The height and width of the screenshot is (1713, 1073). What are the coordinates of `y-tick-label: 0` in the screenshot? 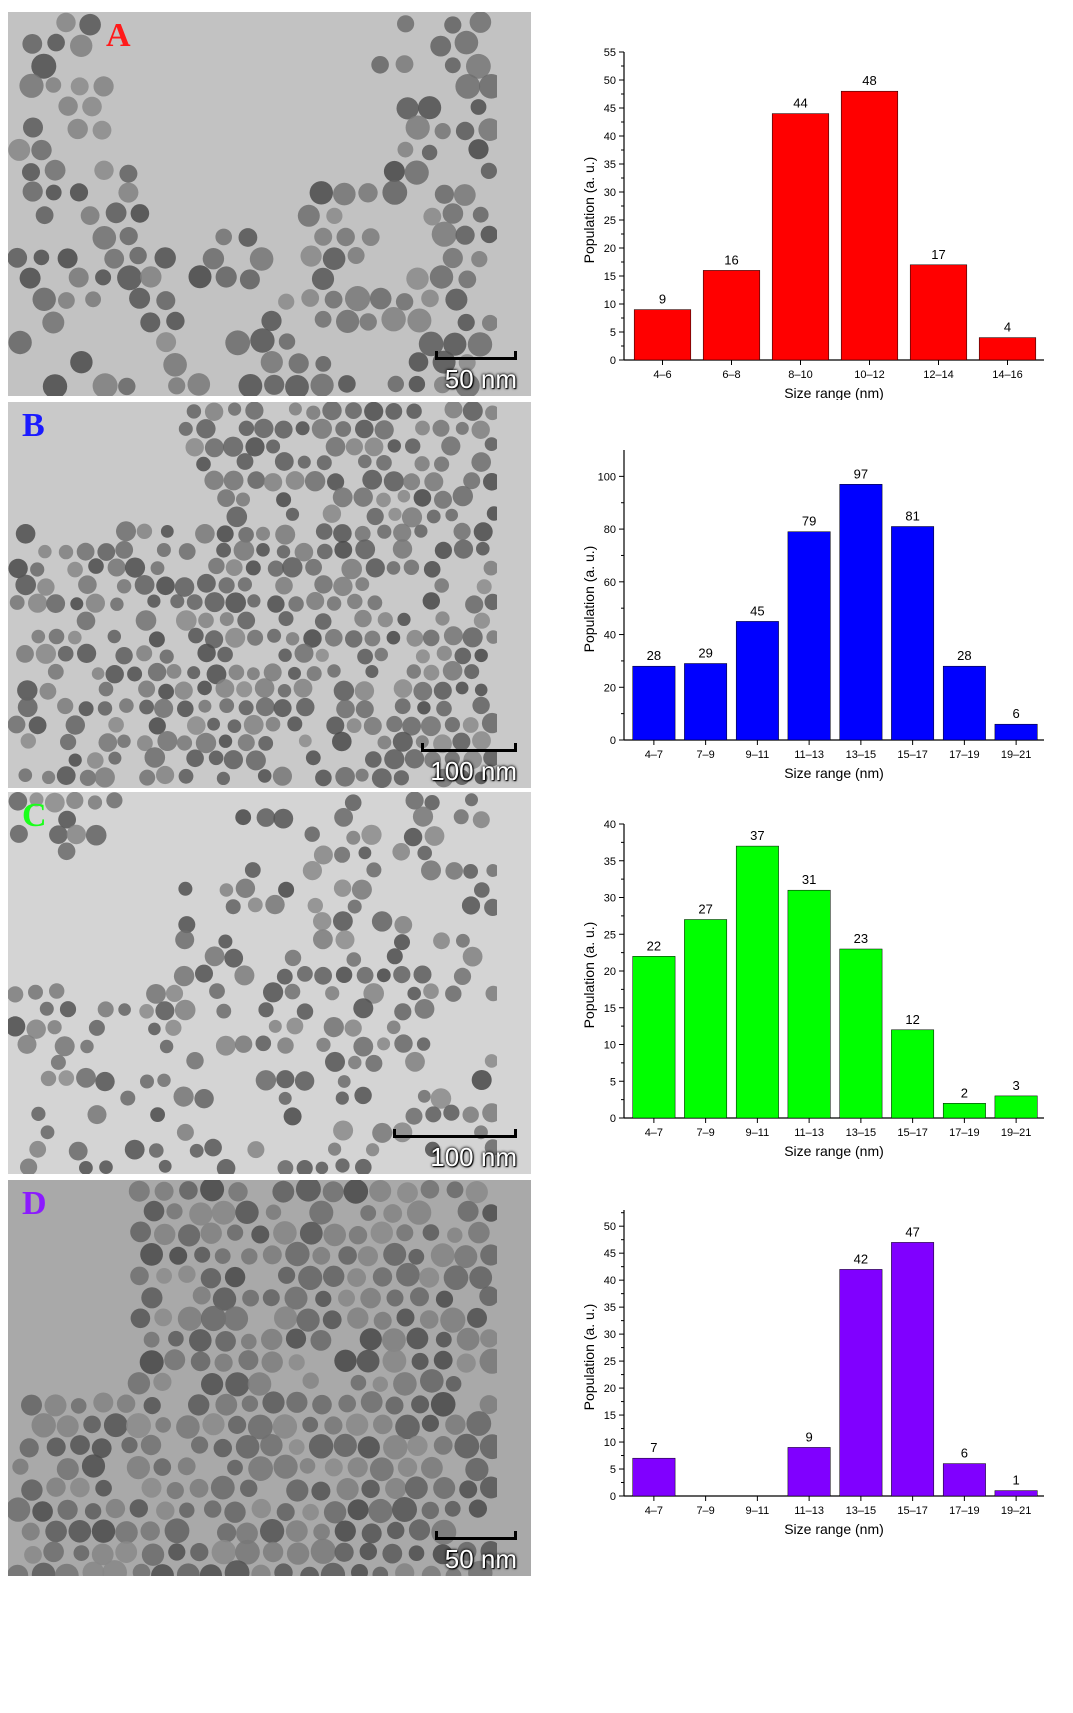 It's located at (613, 1119).